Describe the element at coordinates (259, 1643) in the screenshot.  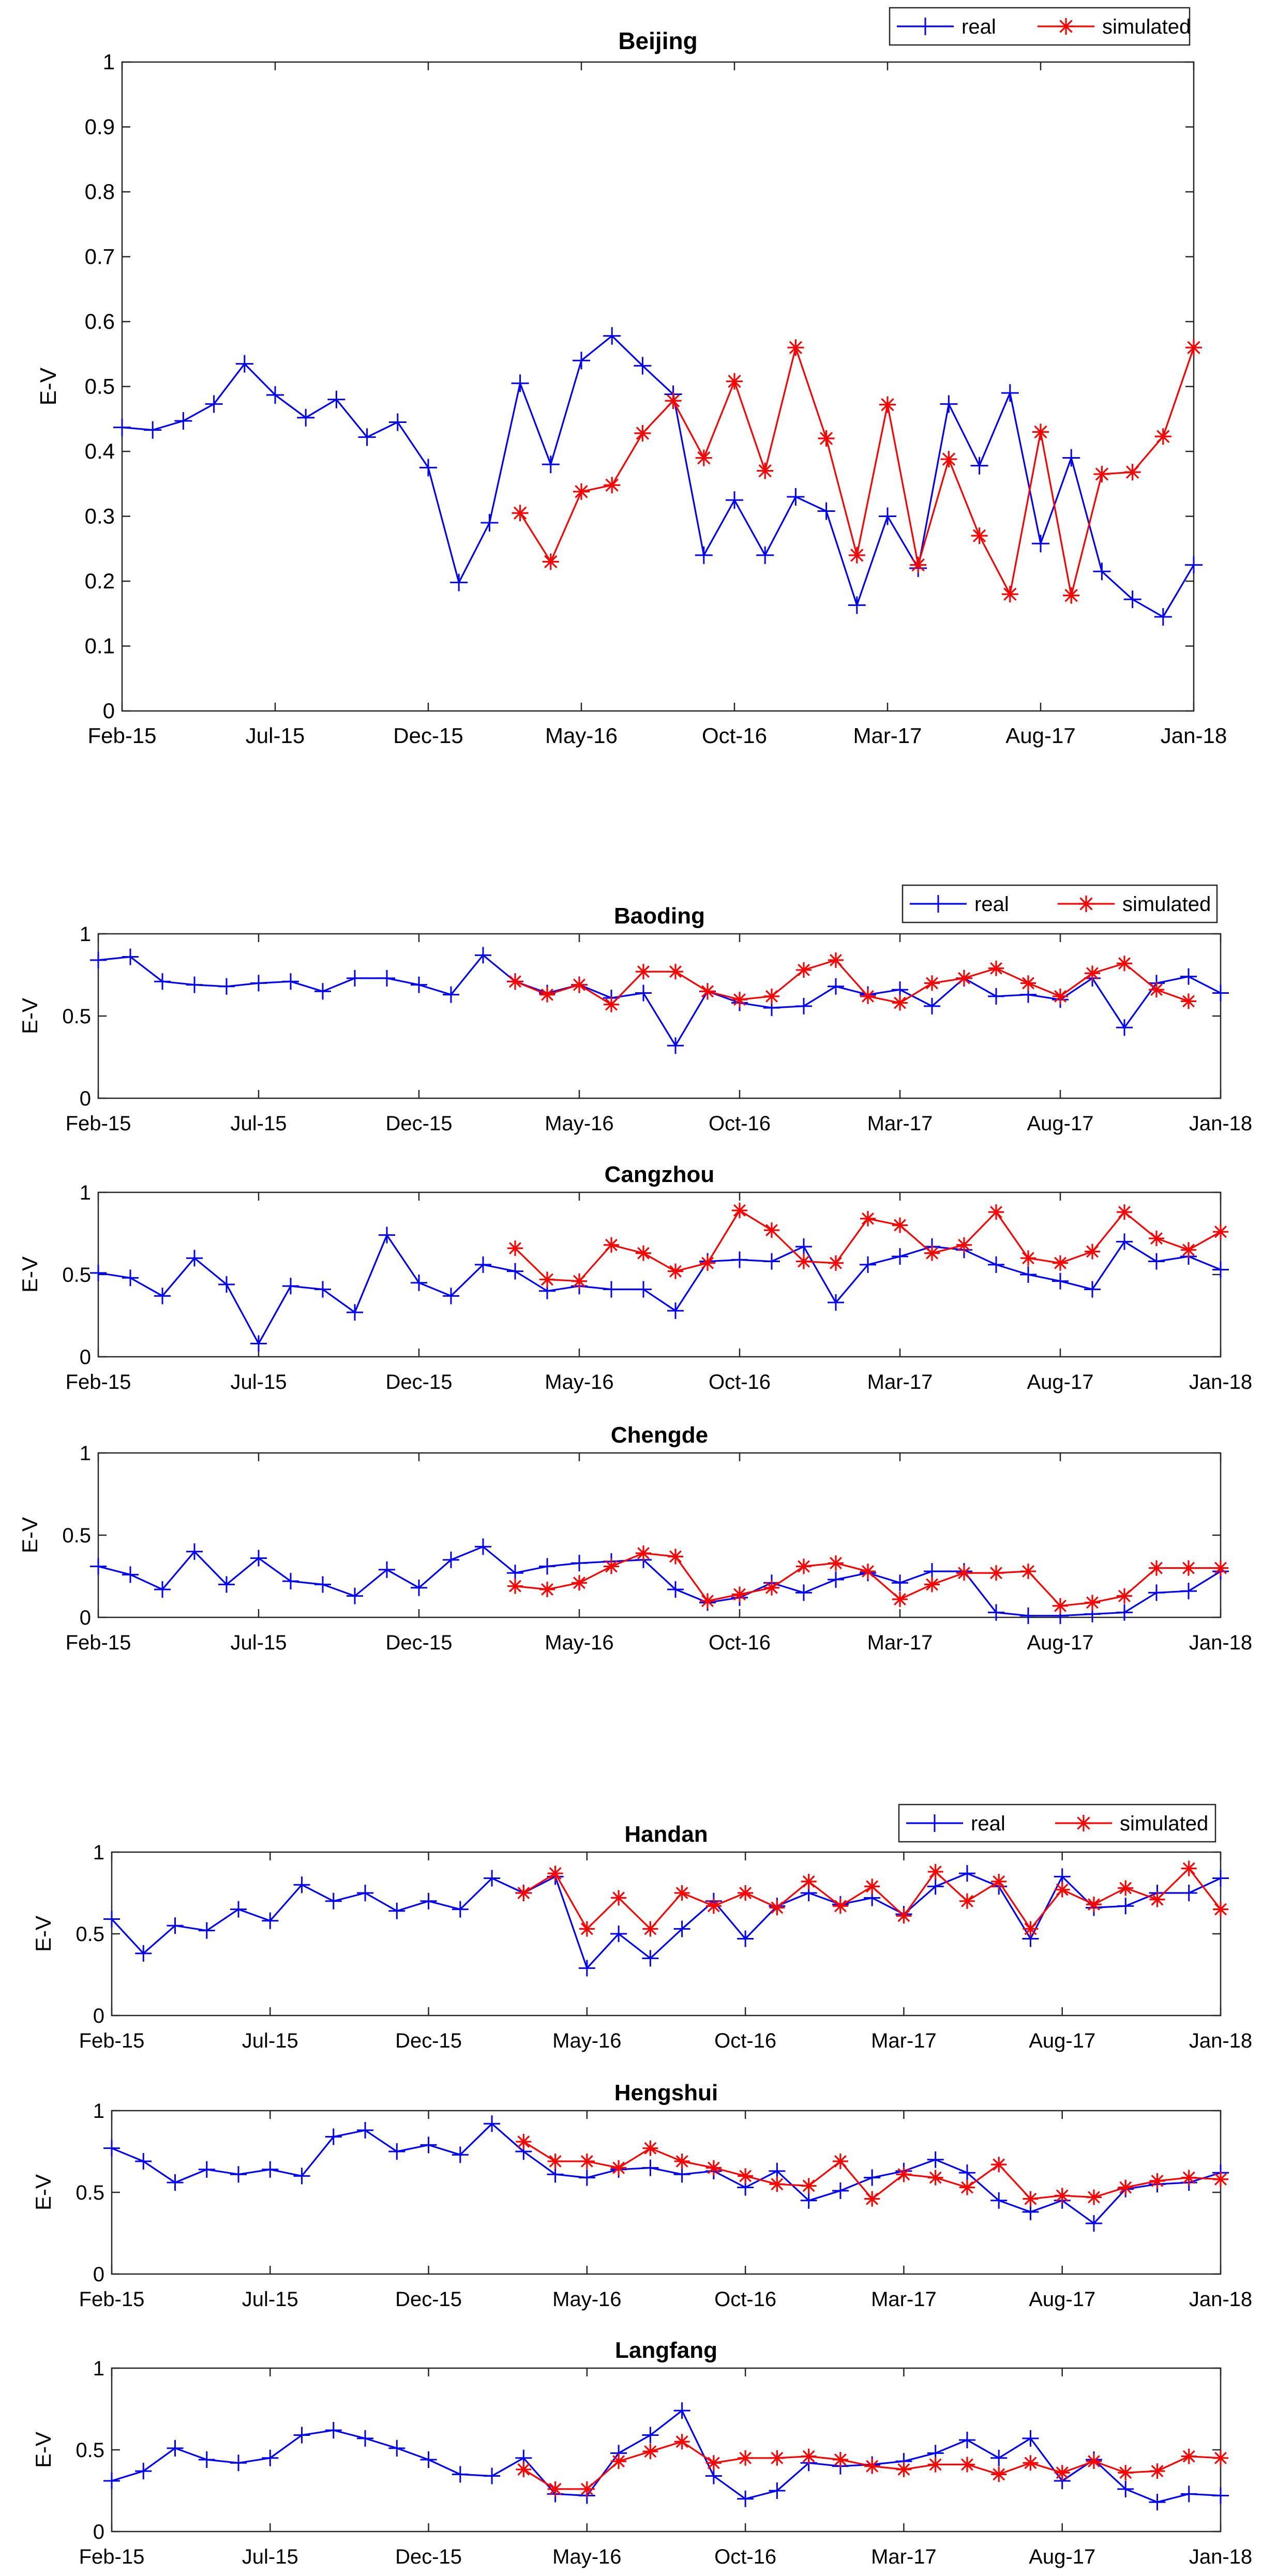
I see `x-tick-label: Jul-15` at that location.